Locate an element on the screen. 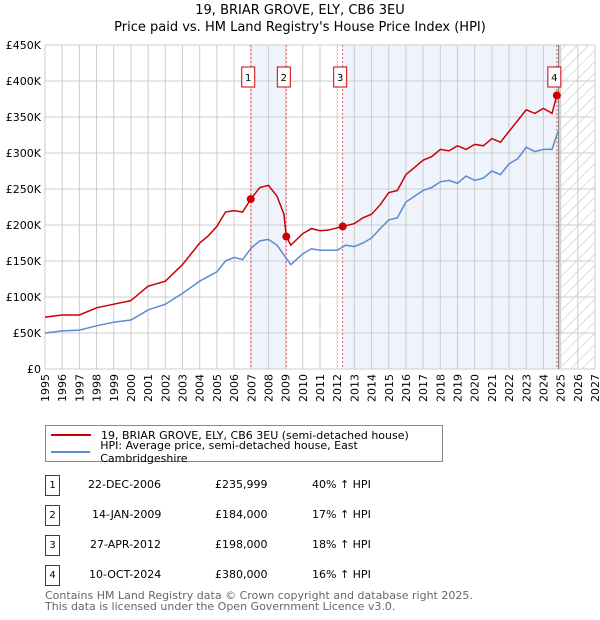  sale-marker-label: 1 is located at coordinates (248, 78).